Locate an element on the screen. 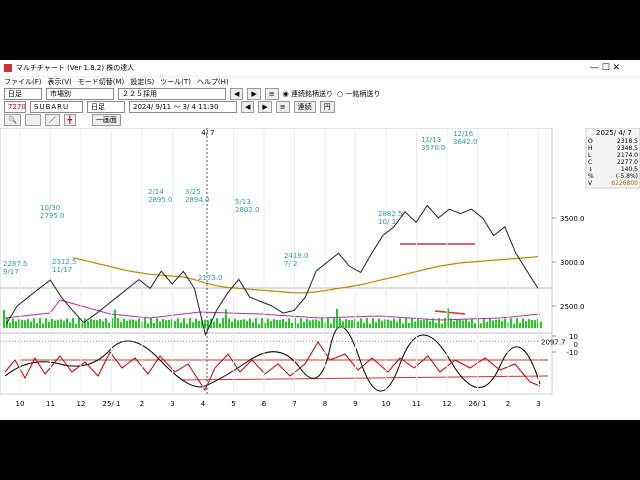 This screenshot has width=640, height=480. info-key: C is located at coordinates (590, 162).